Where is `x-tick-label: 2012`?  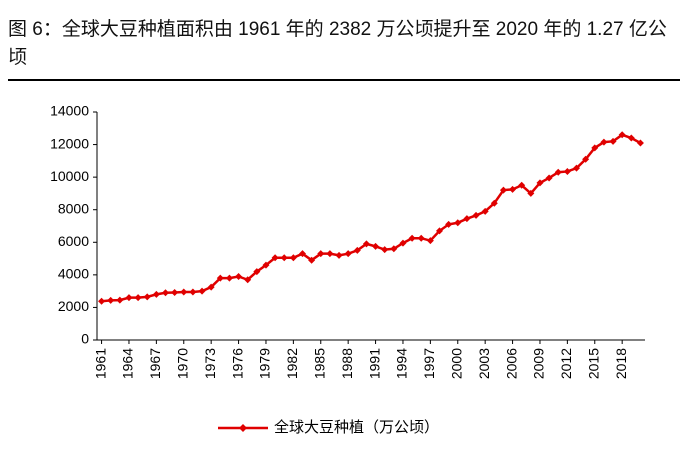
x-tick-label: 2012 is located at coordinates (566, 363).